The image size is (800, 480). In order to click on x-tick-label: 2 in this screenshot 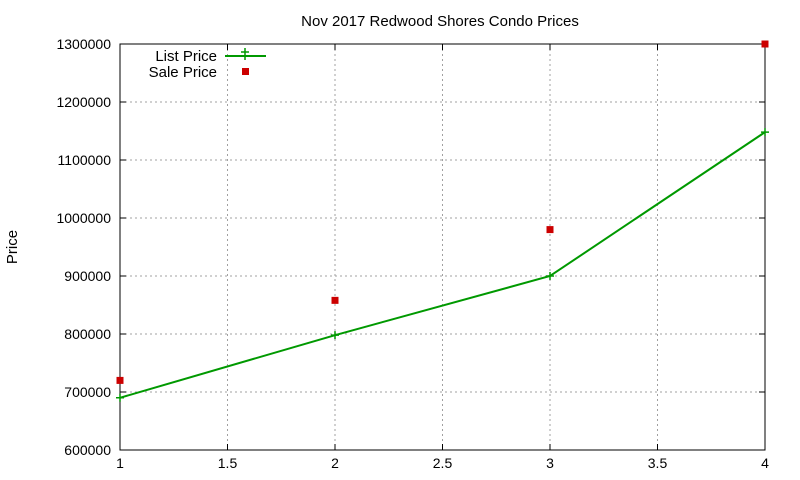, I will do `click(335, 463)`.